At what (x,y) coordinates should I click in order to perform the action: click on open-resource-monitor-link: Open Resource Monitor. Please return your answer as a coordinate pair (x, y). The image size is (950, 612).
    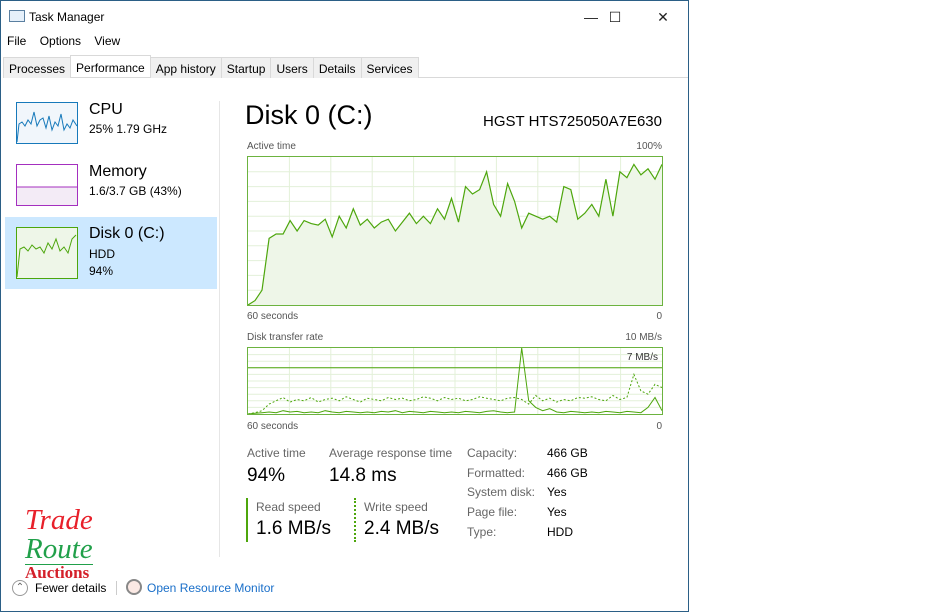
    Looking at the image, I should click on (211, 588).